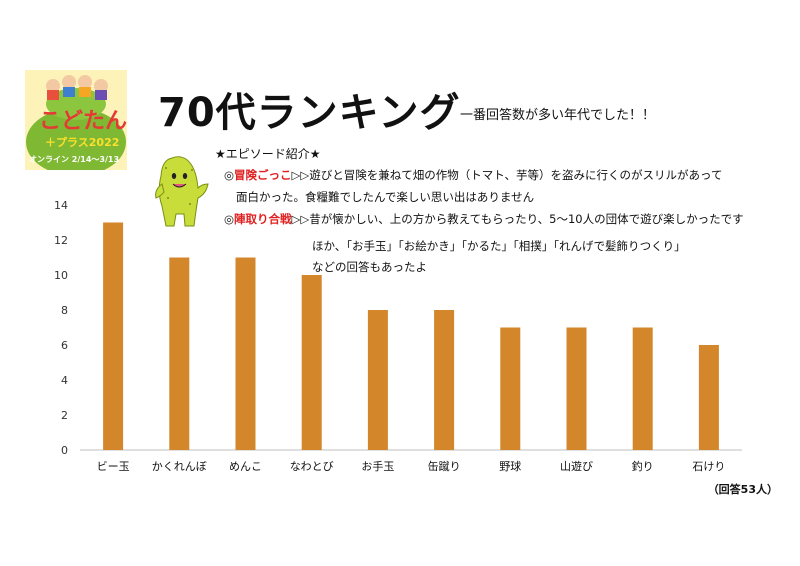 The height and width of the screenshot is (566, 800). I want to click on y-tick-label: 4, so click(64, 380).